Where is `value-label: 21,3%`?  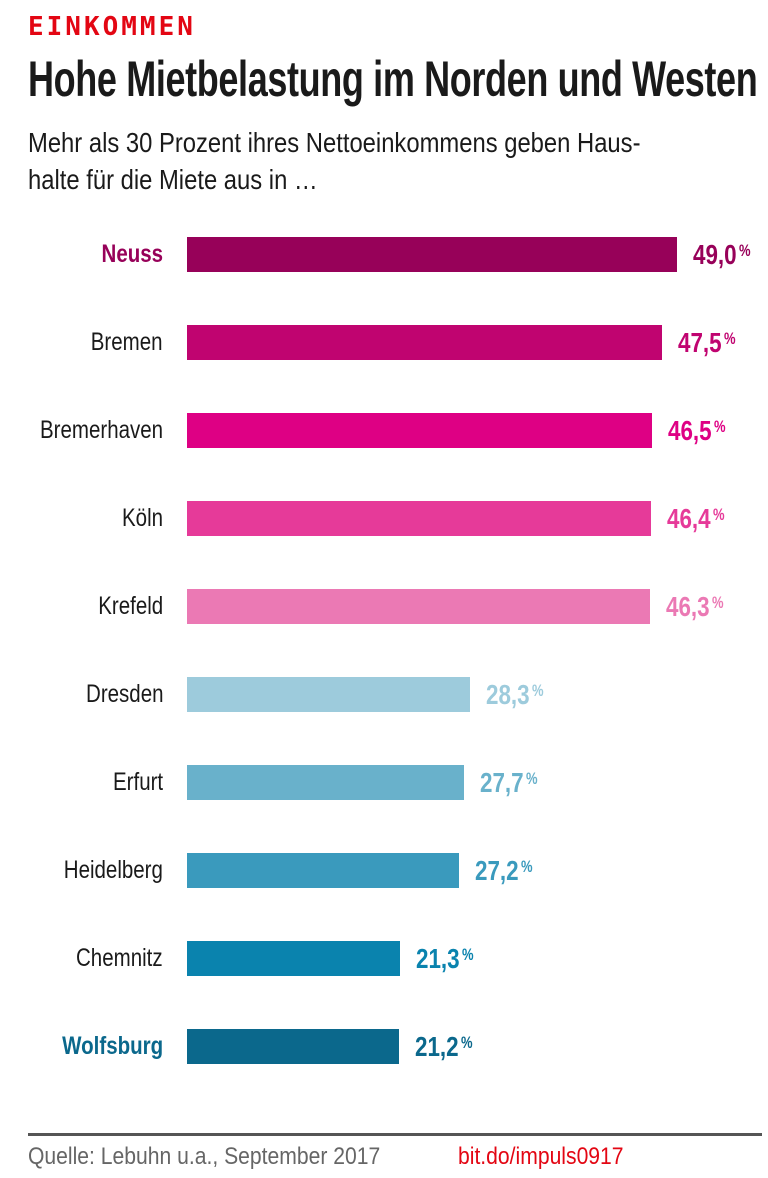
value-label: 21,3% is located at coordinates (452, 959).